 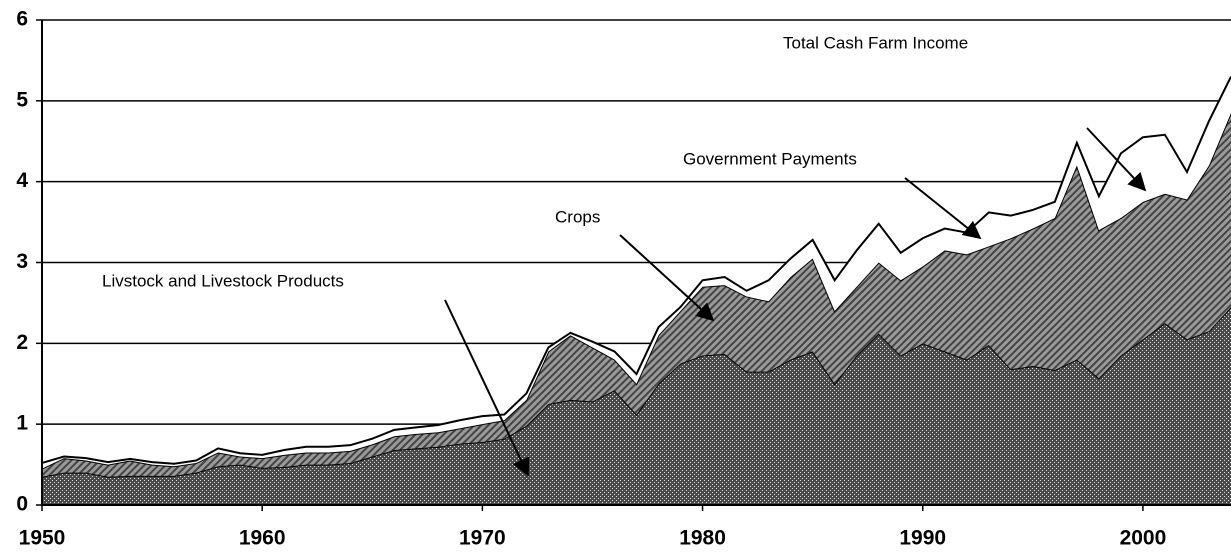 What do you see at coordinates (22, 180) in the screenshot?
I see `y-tick-label: 4` at bounding box center [22, 180].